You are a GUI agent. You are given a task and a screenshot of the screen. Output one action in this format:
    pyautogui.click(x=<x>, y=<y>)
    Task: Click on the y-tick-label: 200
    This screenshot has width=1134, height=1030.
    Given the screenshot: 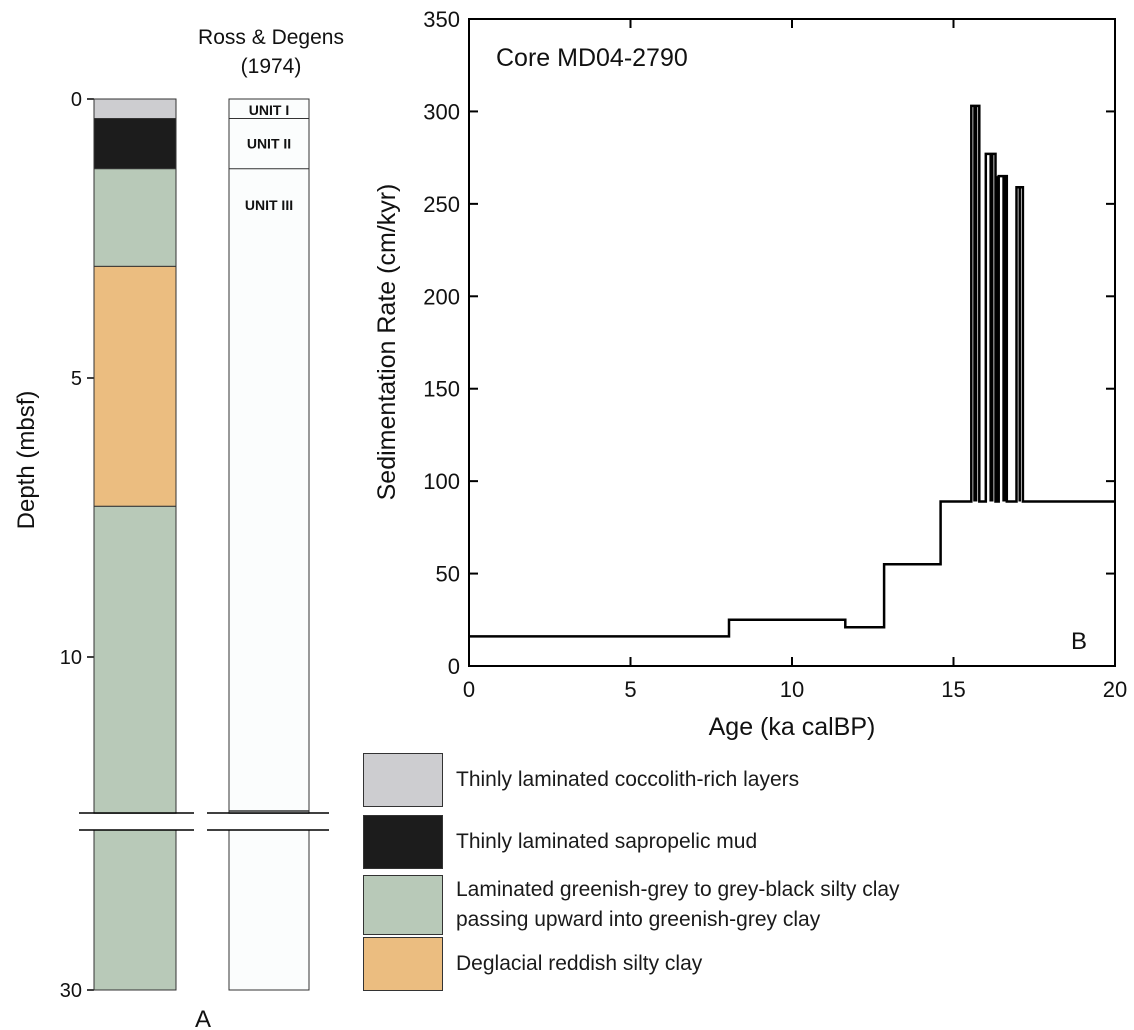 What is the action you would take?
    pyautogui.click(x=441, y=296)
    